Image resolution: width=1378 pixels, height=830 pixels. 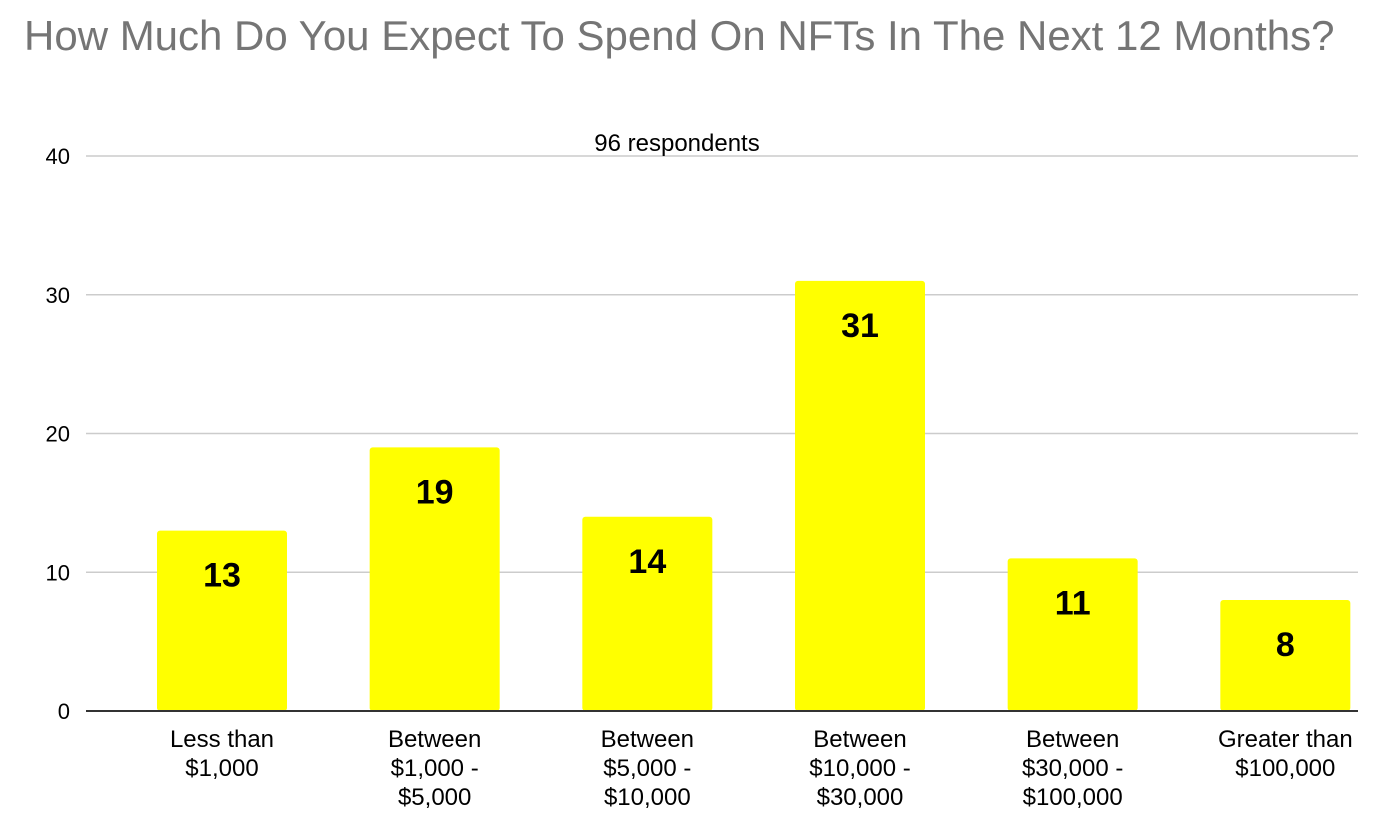 I want to click on x-category-label-line: $5,000 -, so click(x=647, y=768).